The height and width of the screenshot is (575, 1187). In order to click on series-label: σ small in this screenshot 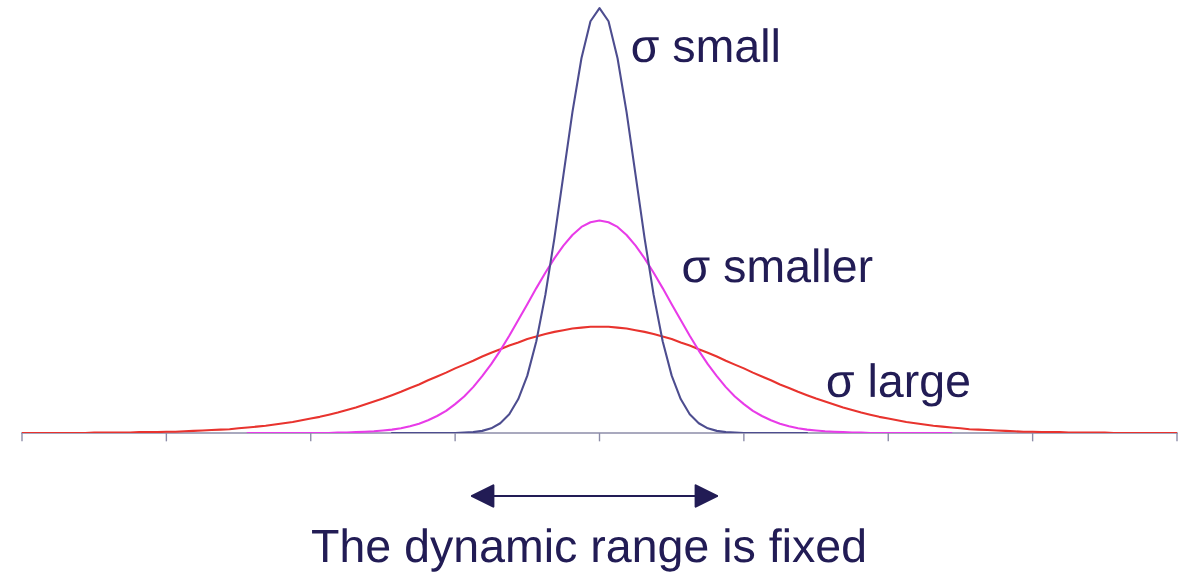, I will do `click(705, 45)`.